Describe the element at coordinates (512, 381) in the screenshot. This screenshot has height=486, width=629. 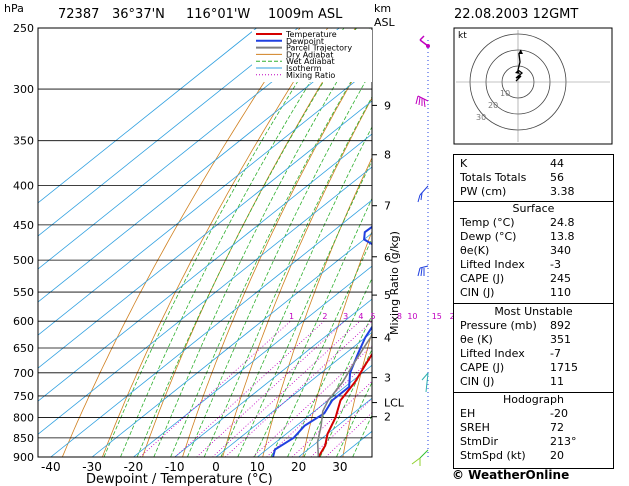
I see `stat-mu-cin: CIN (J) 11` at that location.